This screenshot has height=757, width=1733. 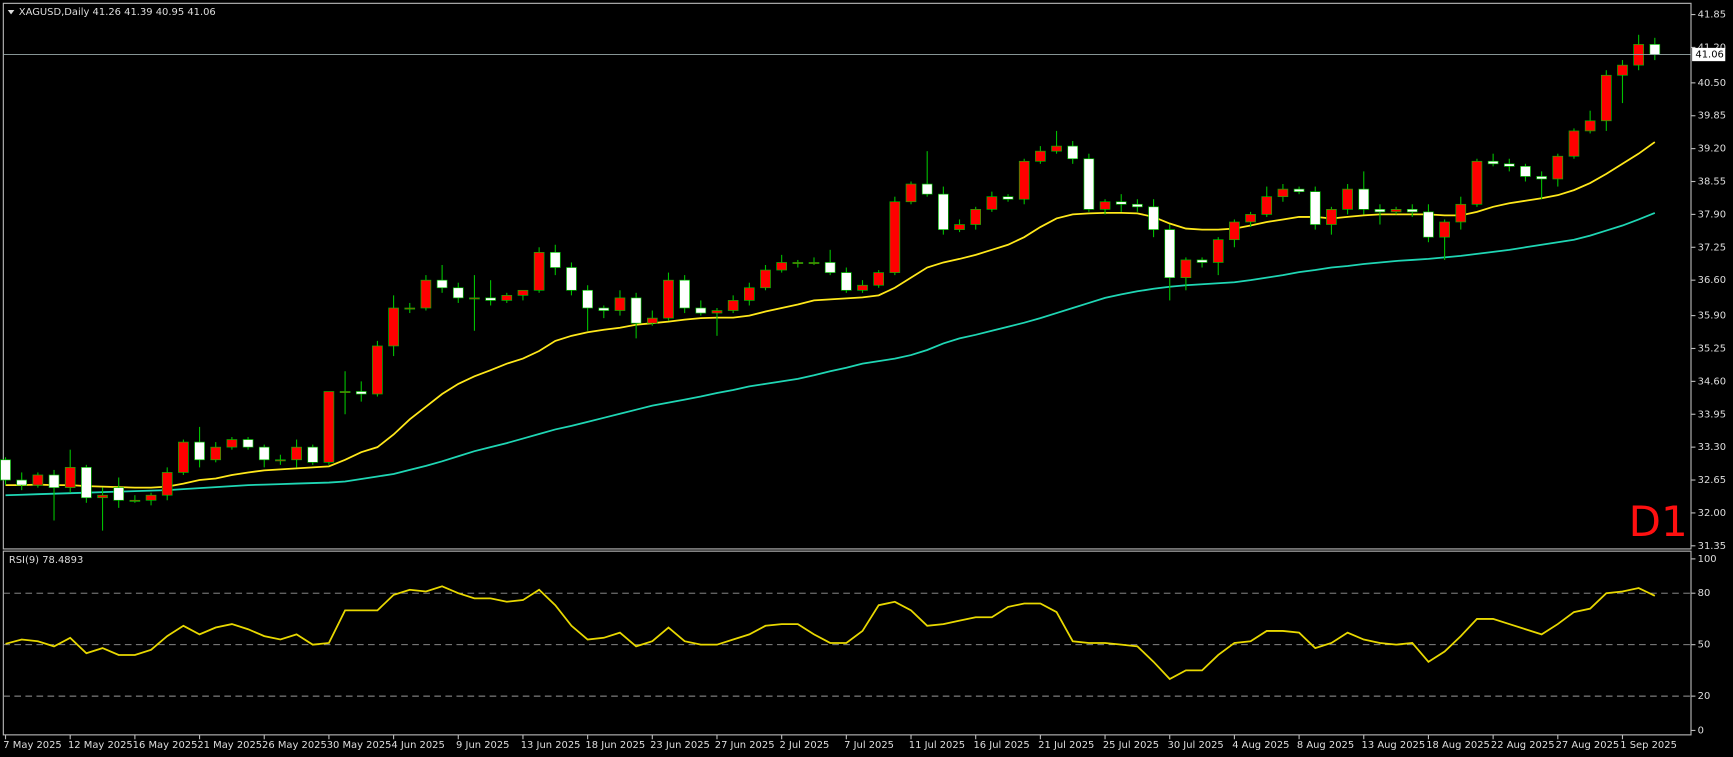 What do you see at coordinates (680, 745) in the screenshot?
I see `x-tick-label: 23 Jun 2025` at bounding box center [680, 745].